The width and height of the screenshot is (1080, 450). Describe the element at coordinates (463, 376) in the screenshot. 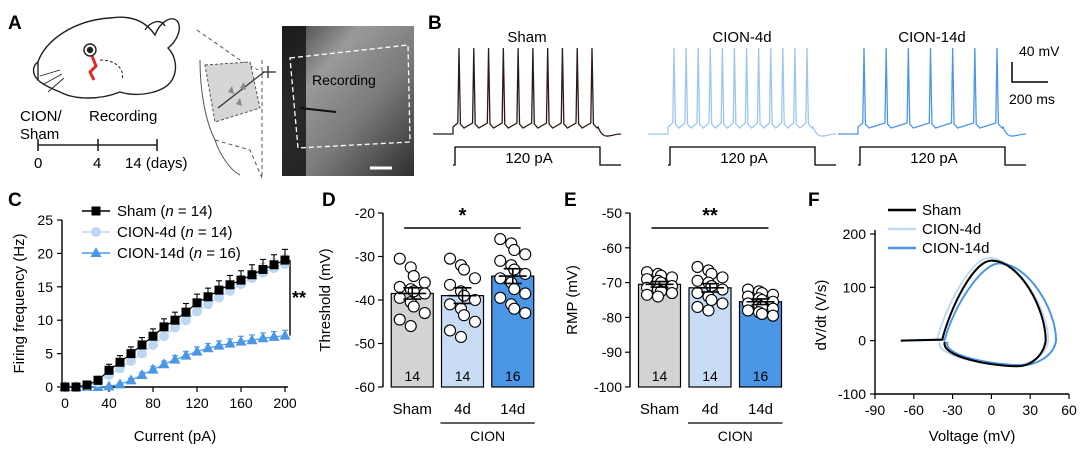

I see `bar-n-label: 14` at that location.